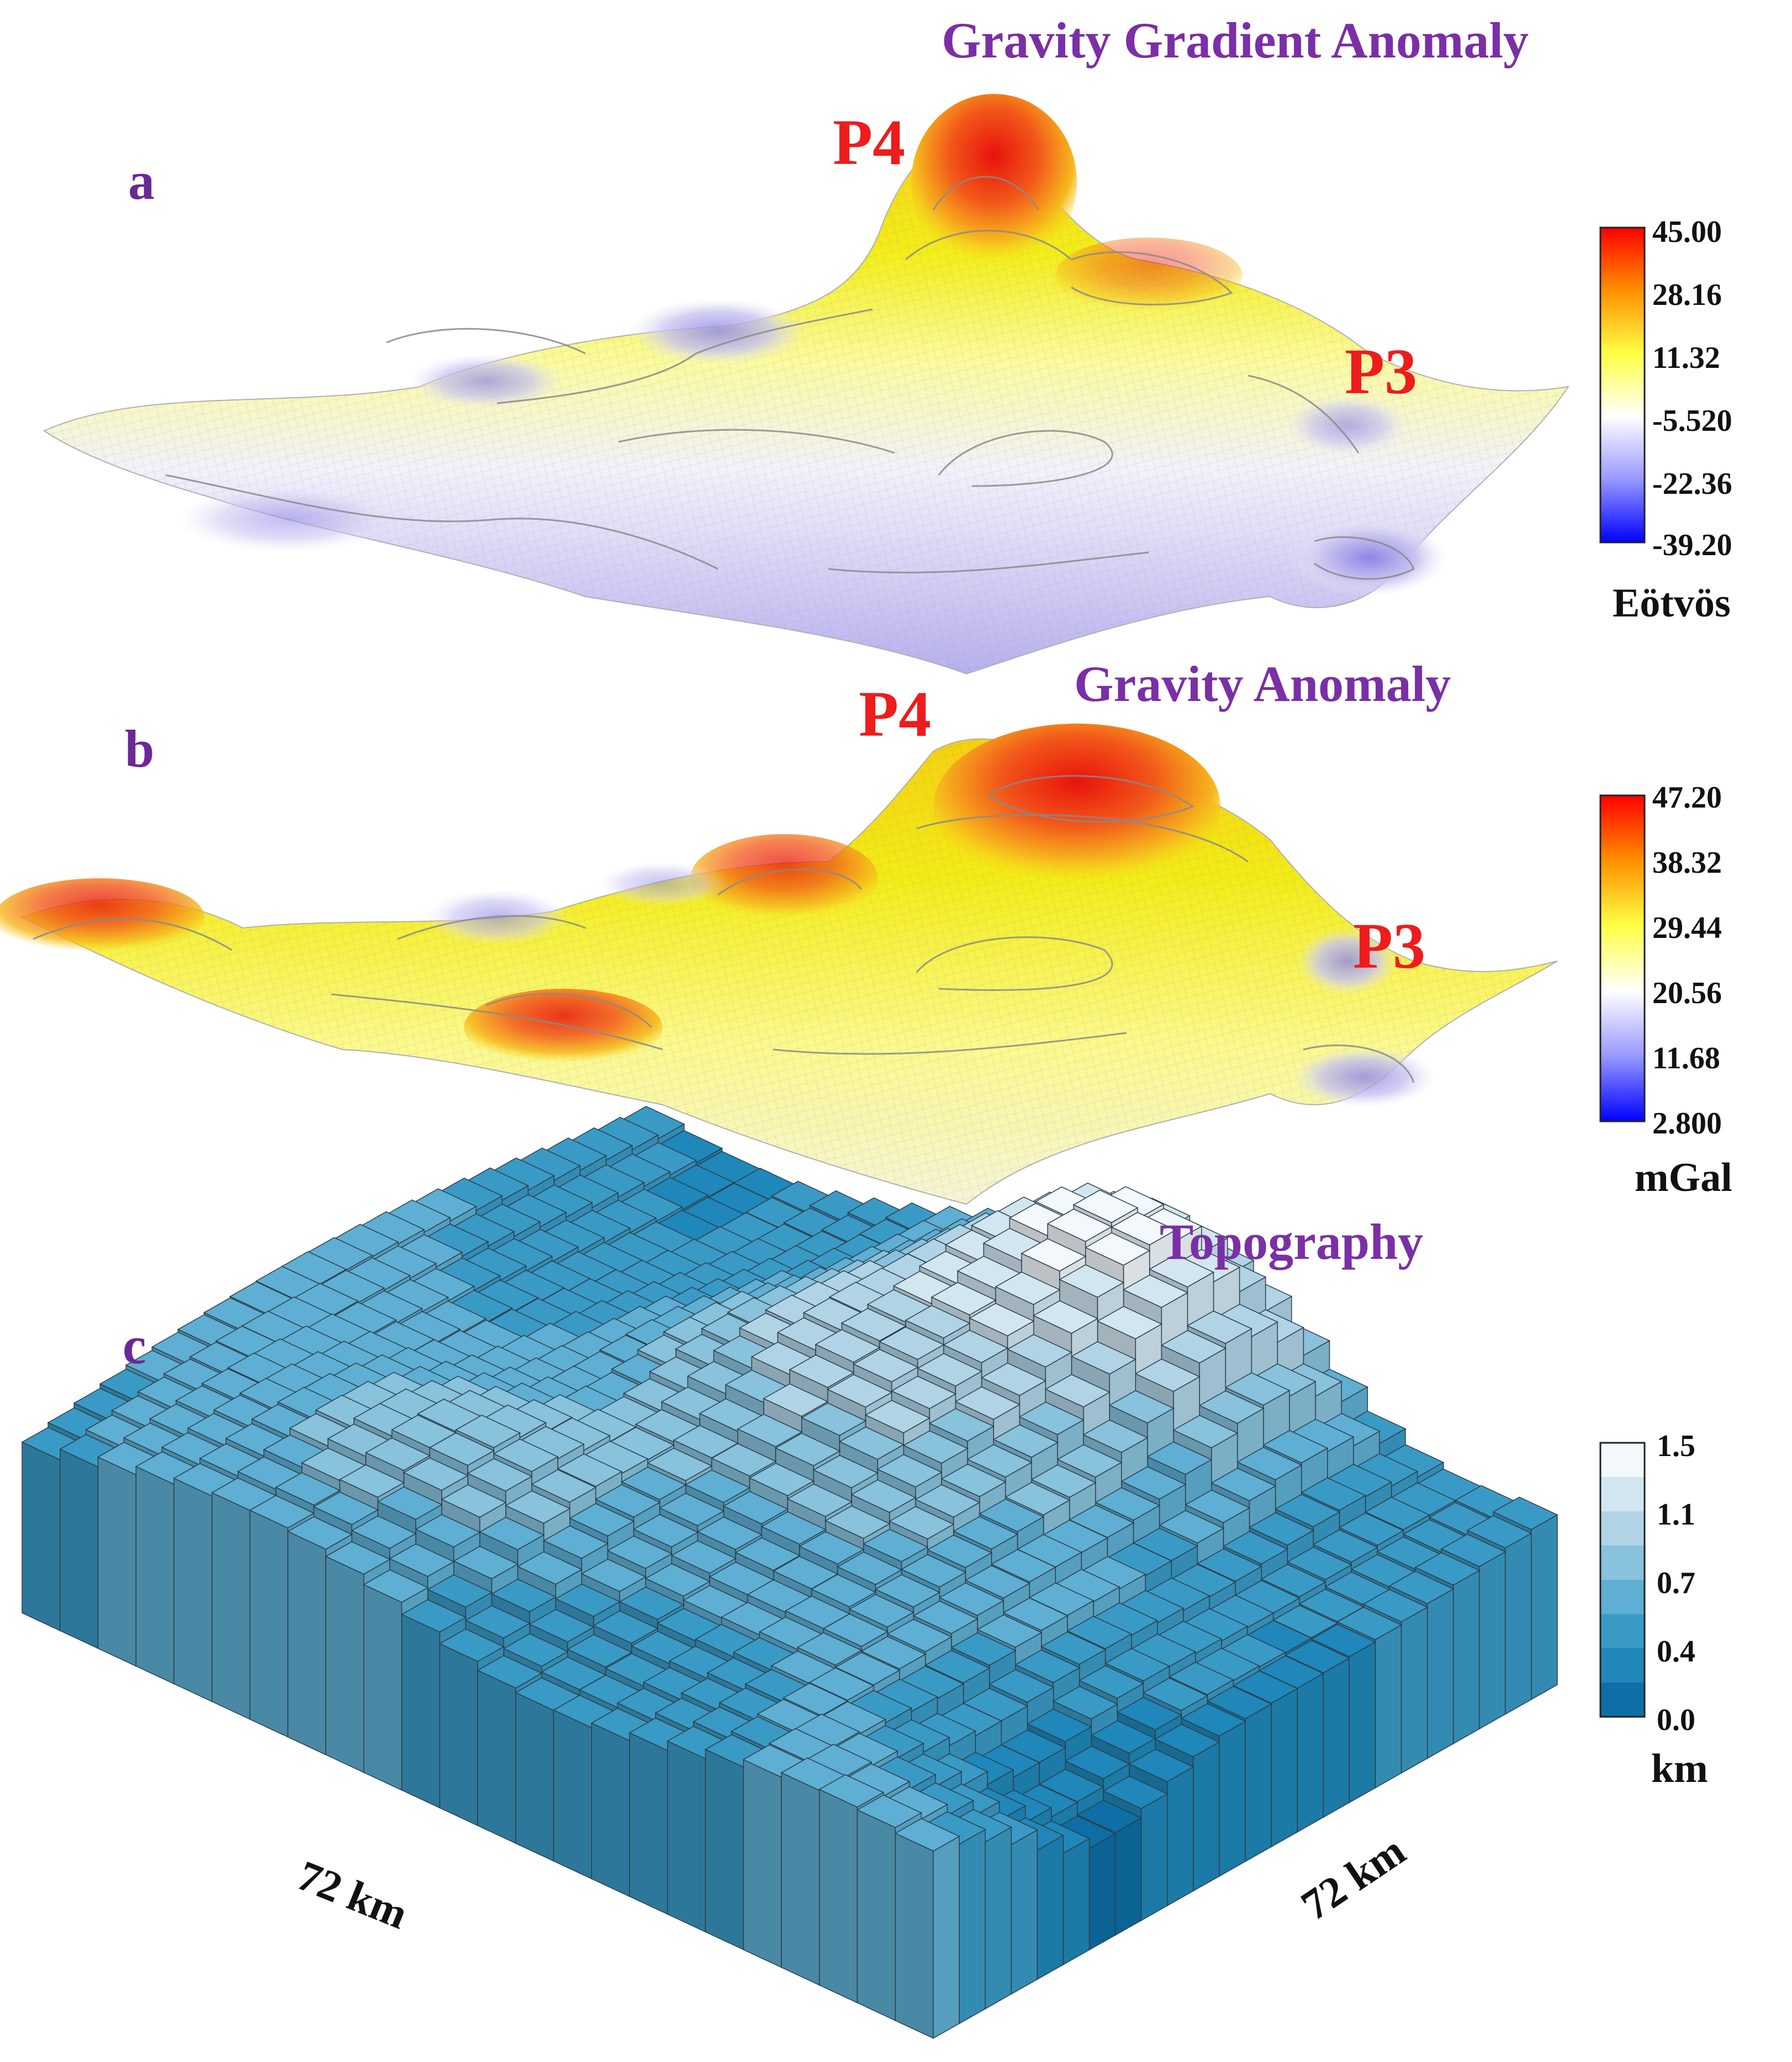 The image size is (1792, 2062). I want to click on colorbar-c-tick: 1.5, so click(1676, 1446).